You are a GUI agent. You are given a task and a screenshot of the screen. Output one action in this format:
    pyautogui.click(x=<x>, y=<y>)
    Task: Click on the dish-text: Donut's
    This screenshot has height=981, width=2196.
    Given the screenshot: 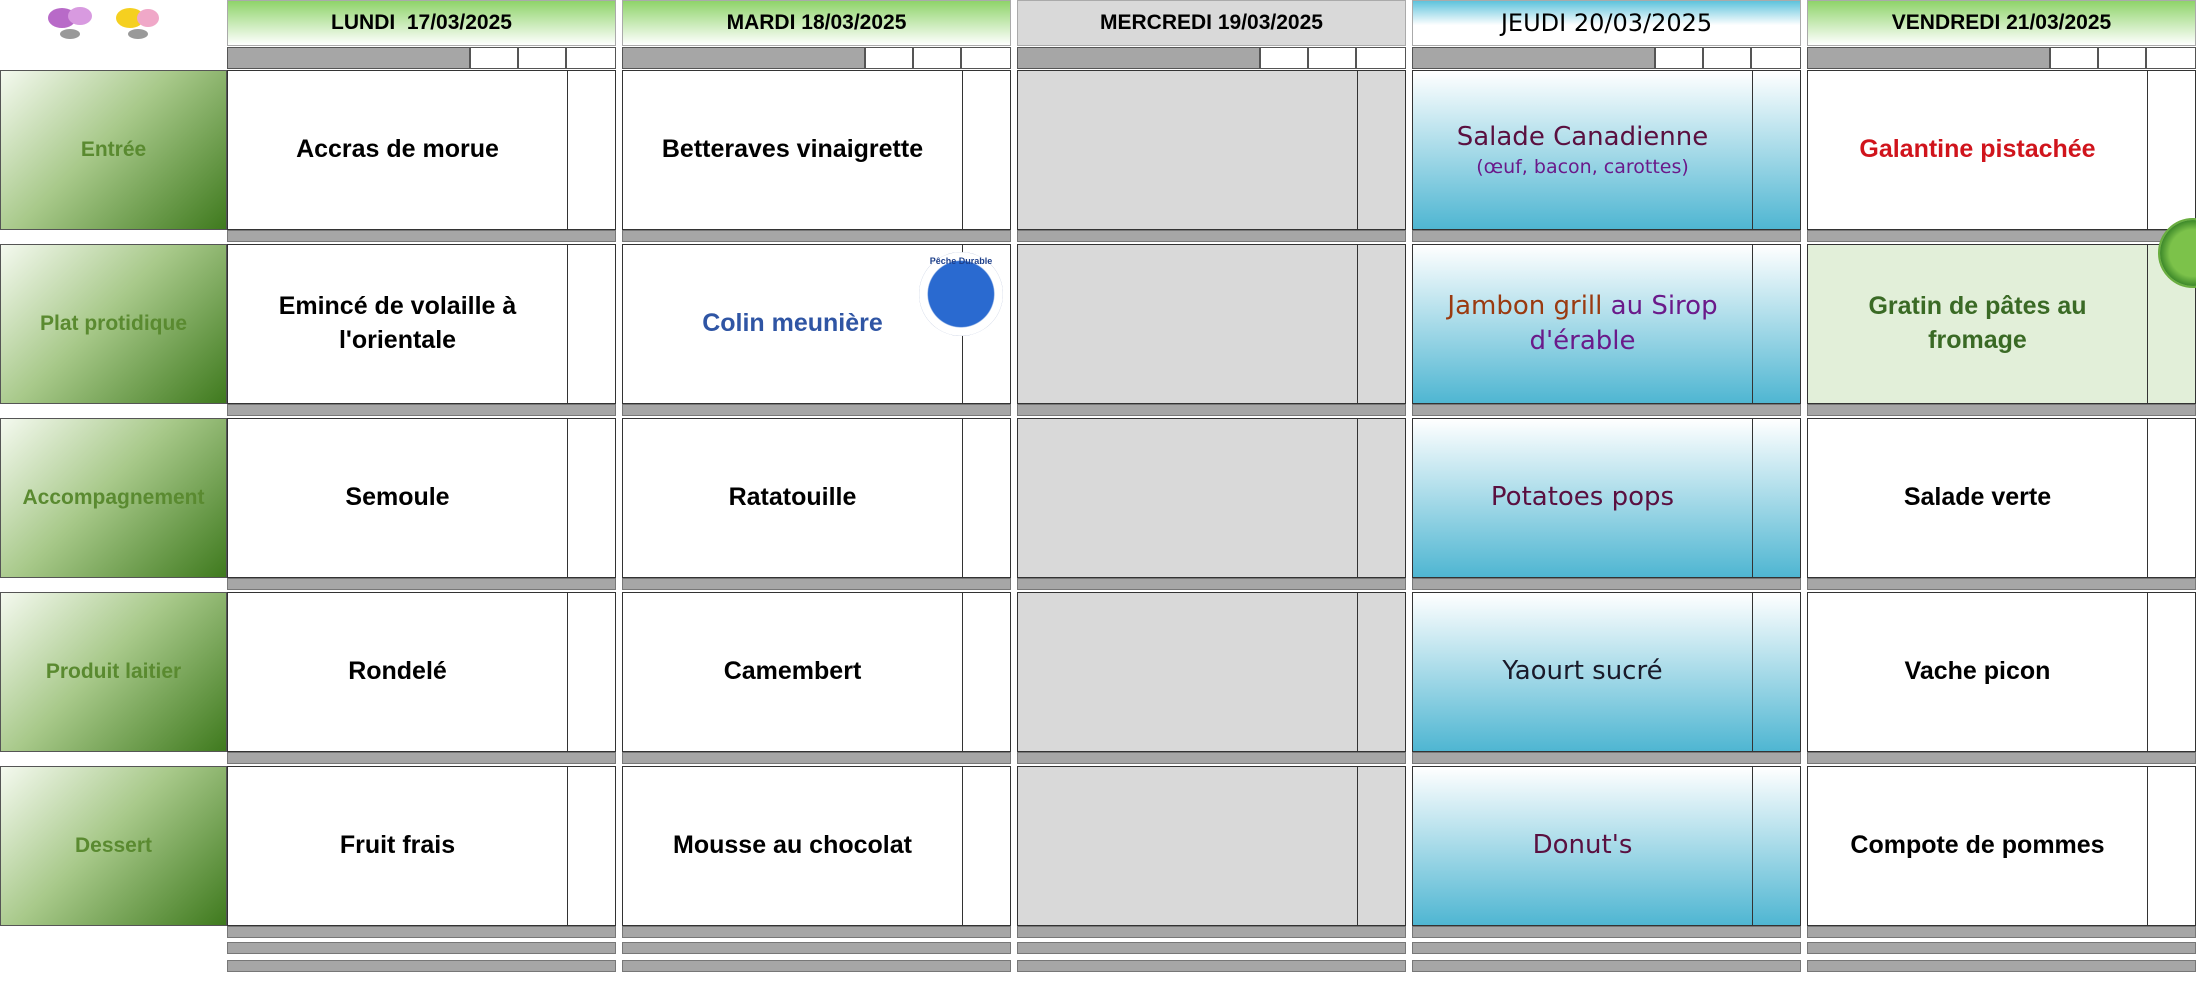 What is the action you would take?
    pyautogui.click(x=1582, y=845)
    